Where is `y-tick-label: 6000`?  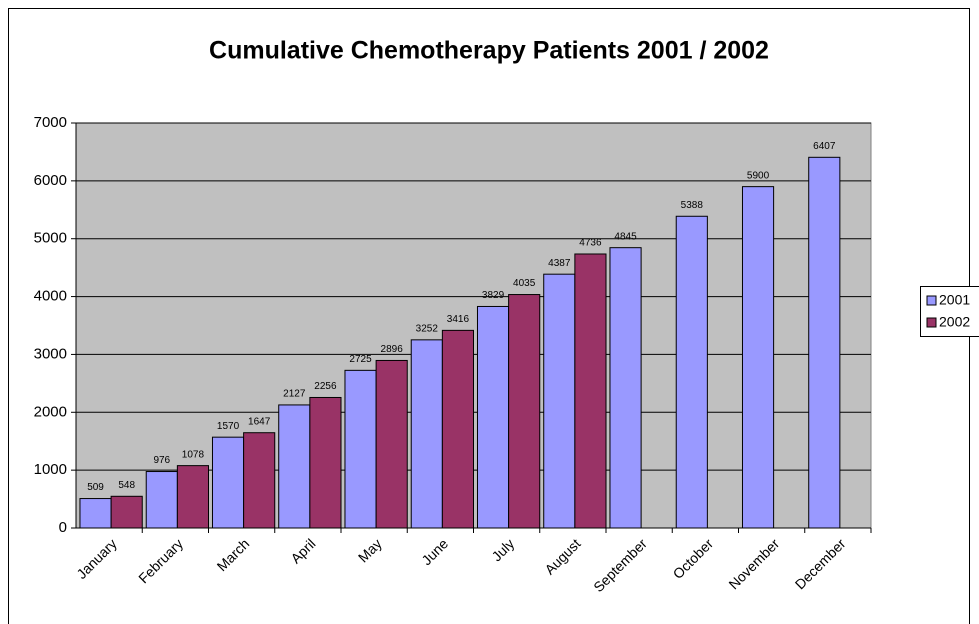 y-tick-label: 6000 is located at coordinates (50, 180).